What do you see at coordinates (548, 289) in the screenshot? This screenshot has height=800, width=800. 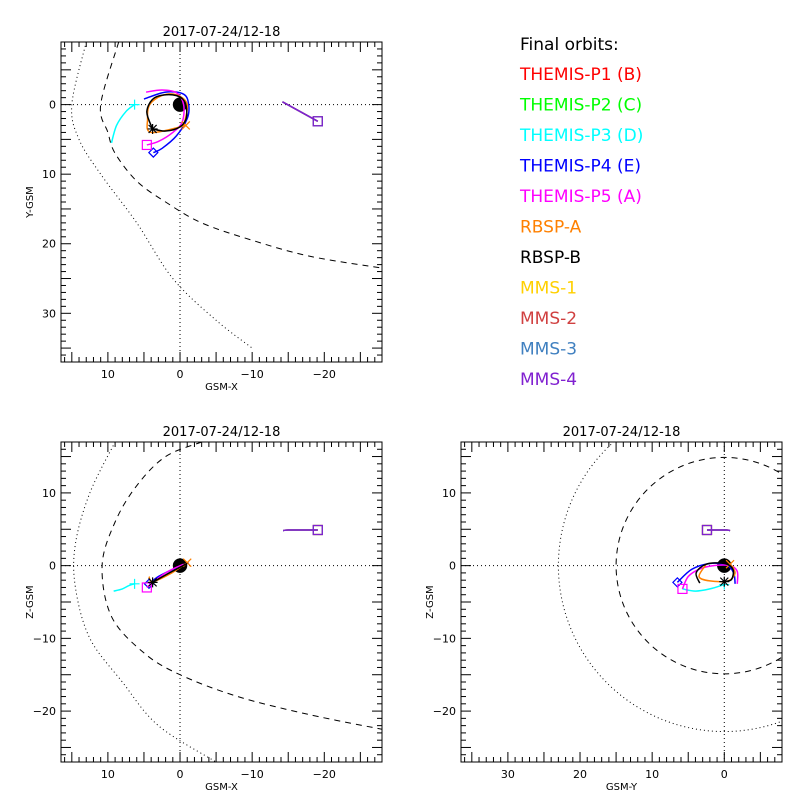 I see `legend-entry: MMS-1` at bounding box center [548, 289].